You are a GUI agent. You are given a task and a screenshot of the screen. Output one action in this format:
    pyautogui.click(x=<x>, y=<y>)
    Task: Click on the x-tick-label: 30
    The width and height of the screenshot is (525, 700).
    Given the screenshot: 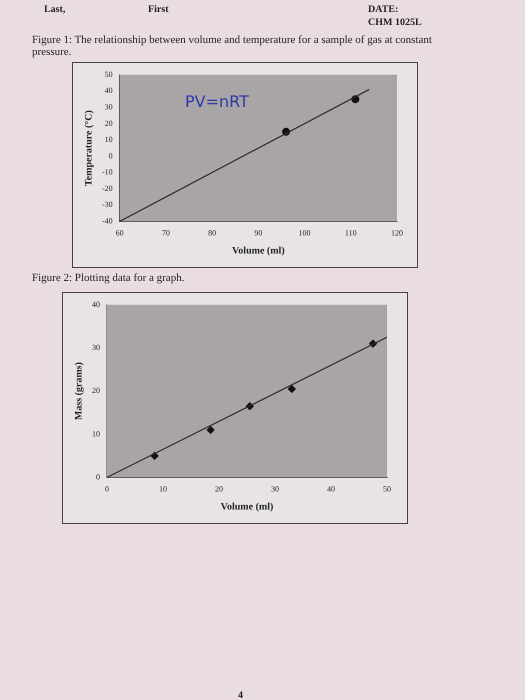 What is the action you would take?
    pyautogui.click(x=275, y=489)
    